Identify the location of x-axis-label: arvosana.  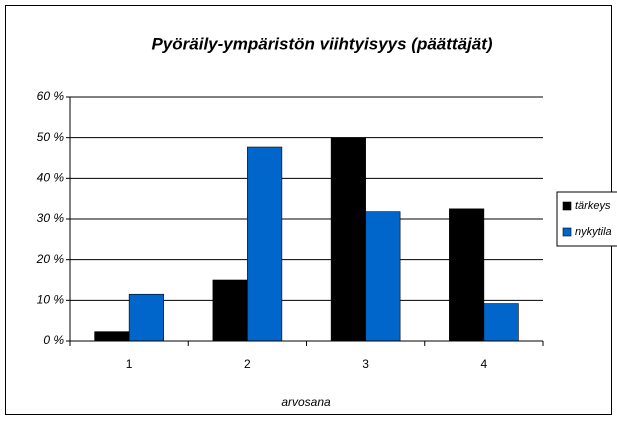
(306, 402).